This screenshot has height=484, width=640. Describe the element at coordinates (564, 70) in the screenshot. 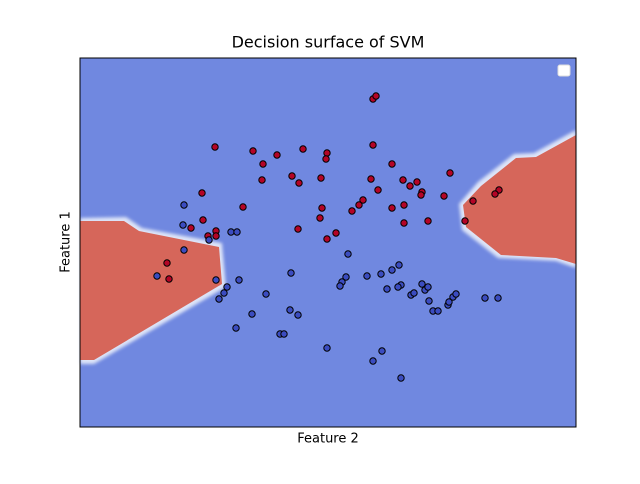

I see `legend` at that location.